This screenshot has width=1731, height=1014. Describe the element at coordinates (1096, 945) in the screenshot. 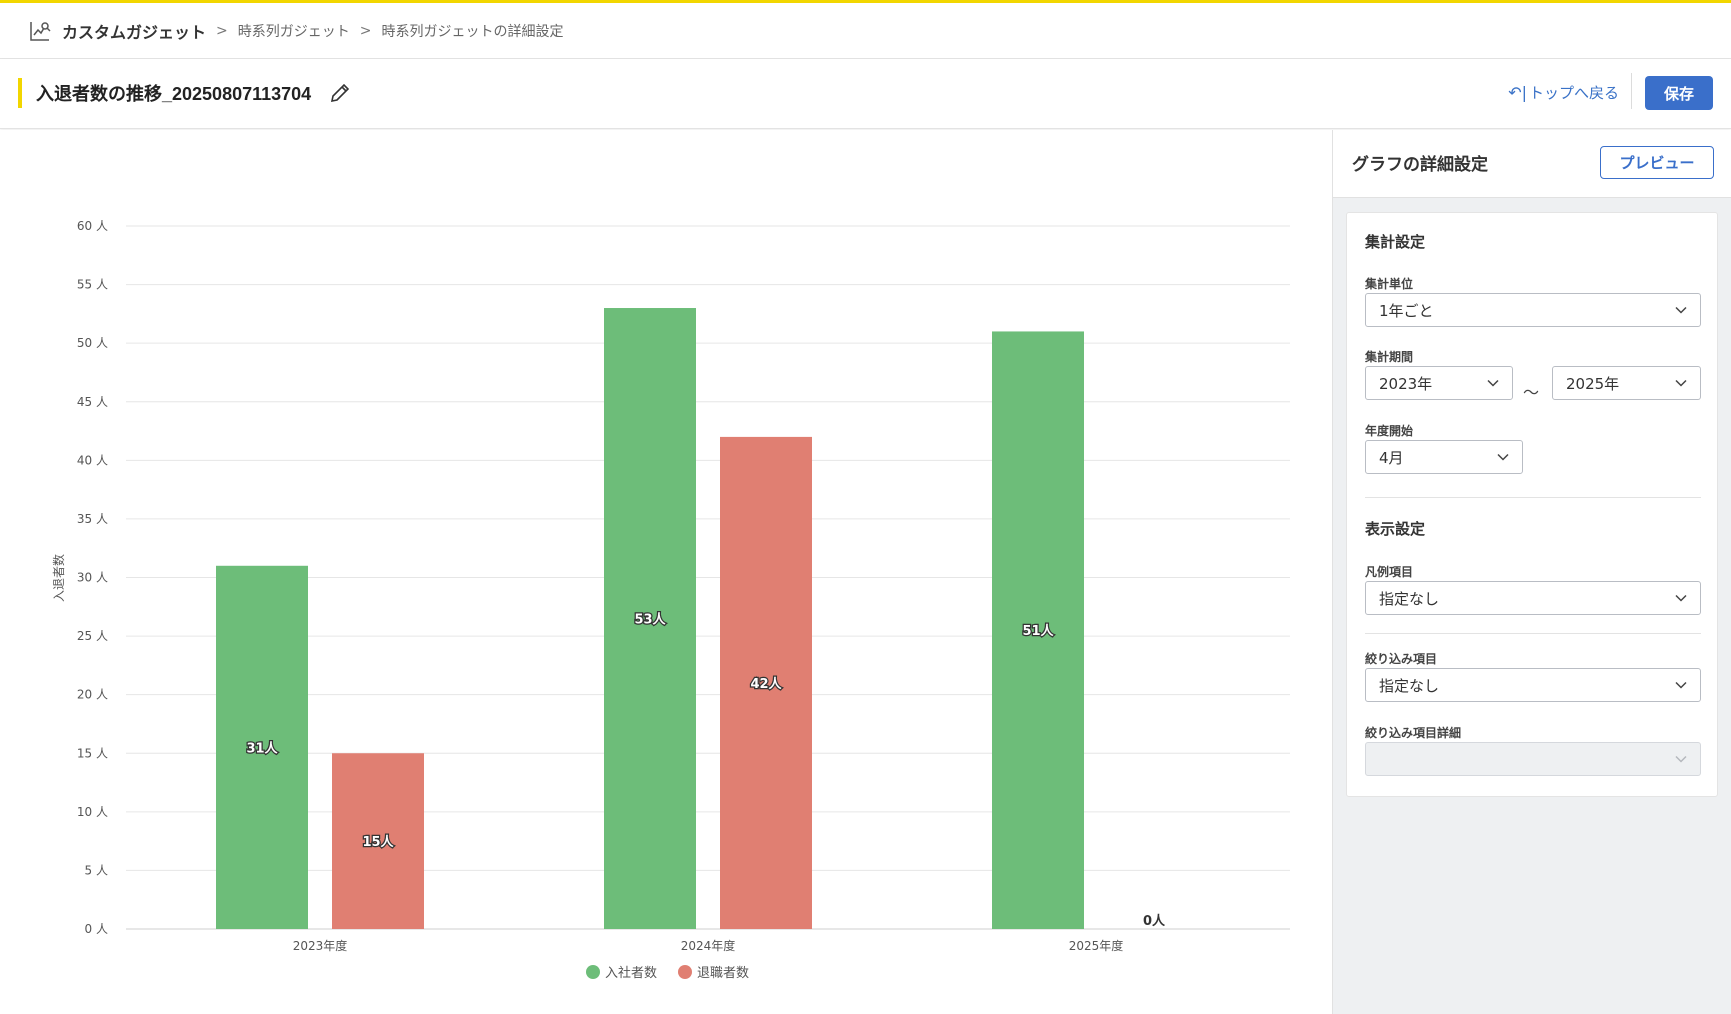

I see `x-tick-label: 2025年度` at that location.